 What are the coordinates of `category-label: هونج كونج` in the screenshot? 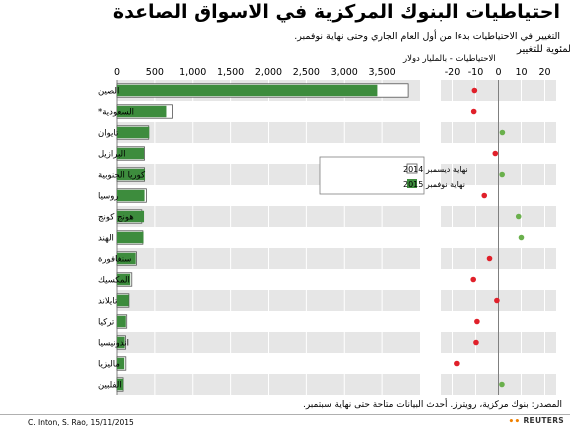 It's located at (116, 218).